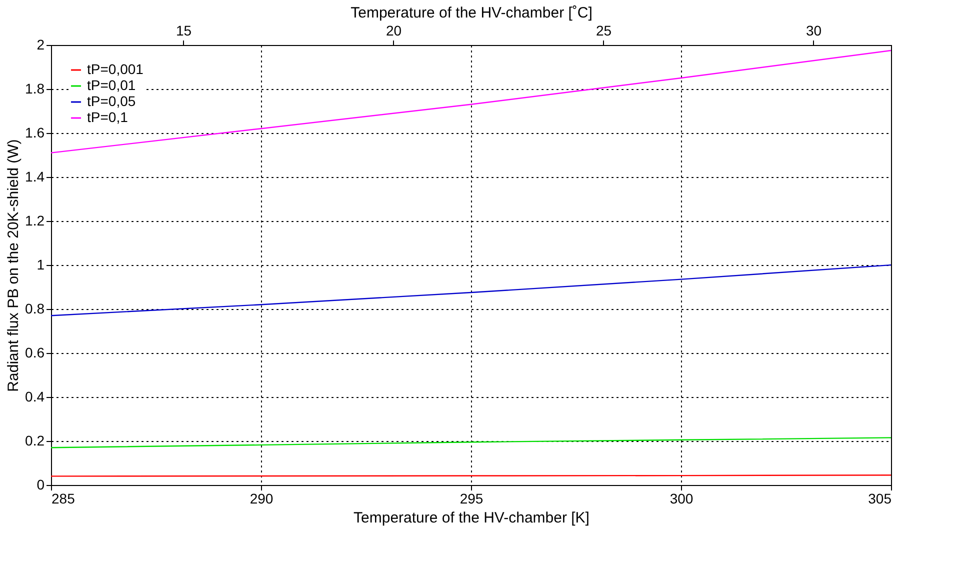 The height and width of the screenshot is (587, 964). Describe the element at coordinates (35, 176) in the screenshot. I see `y-tick-label: 1.4` at that location.